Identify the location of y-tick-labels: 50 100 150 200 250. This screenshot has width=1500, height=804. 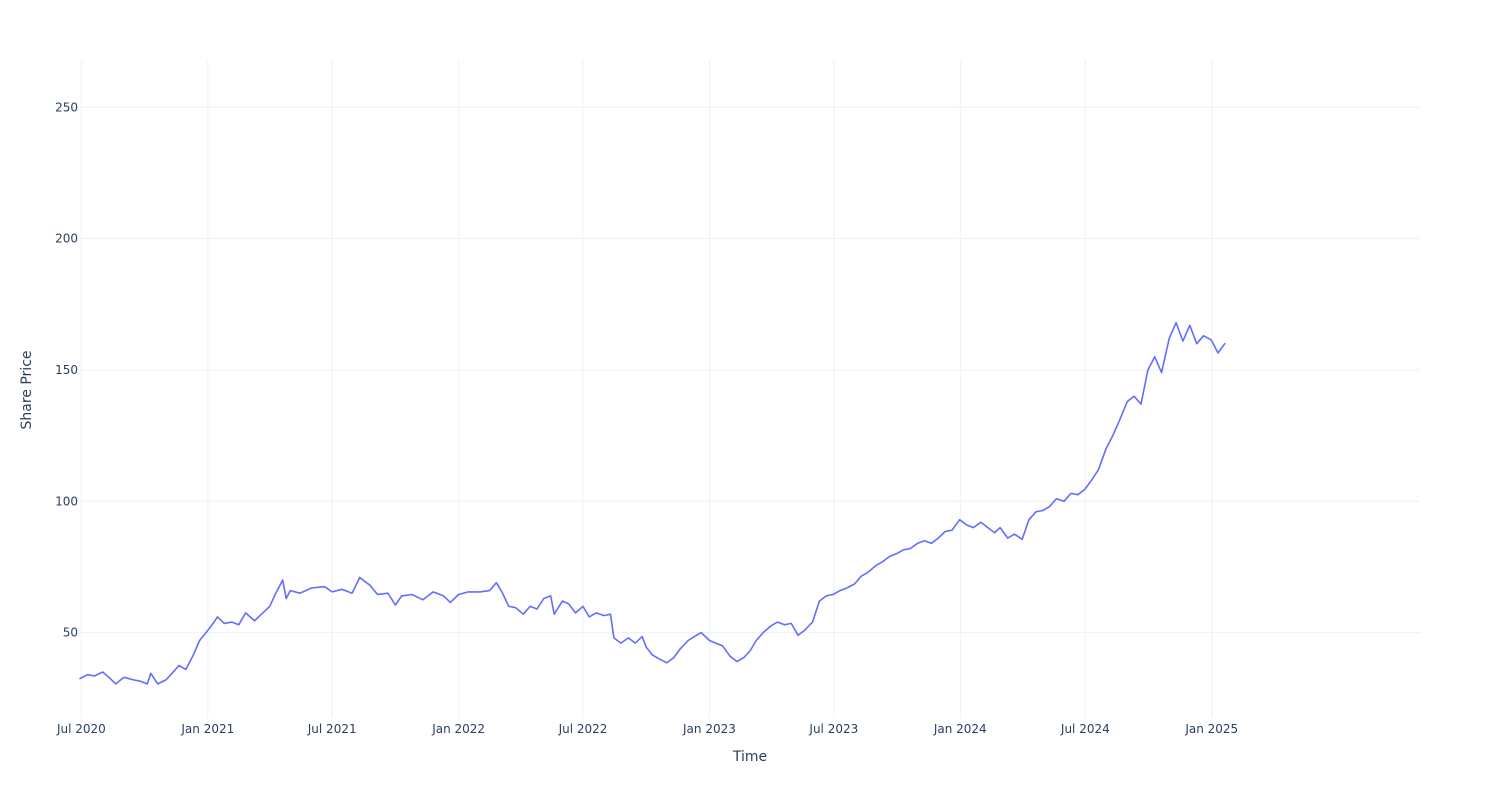
(66, 369).